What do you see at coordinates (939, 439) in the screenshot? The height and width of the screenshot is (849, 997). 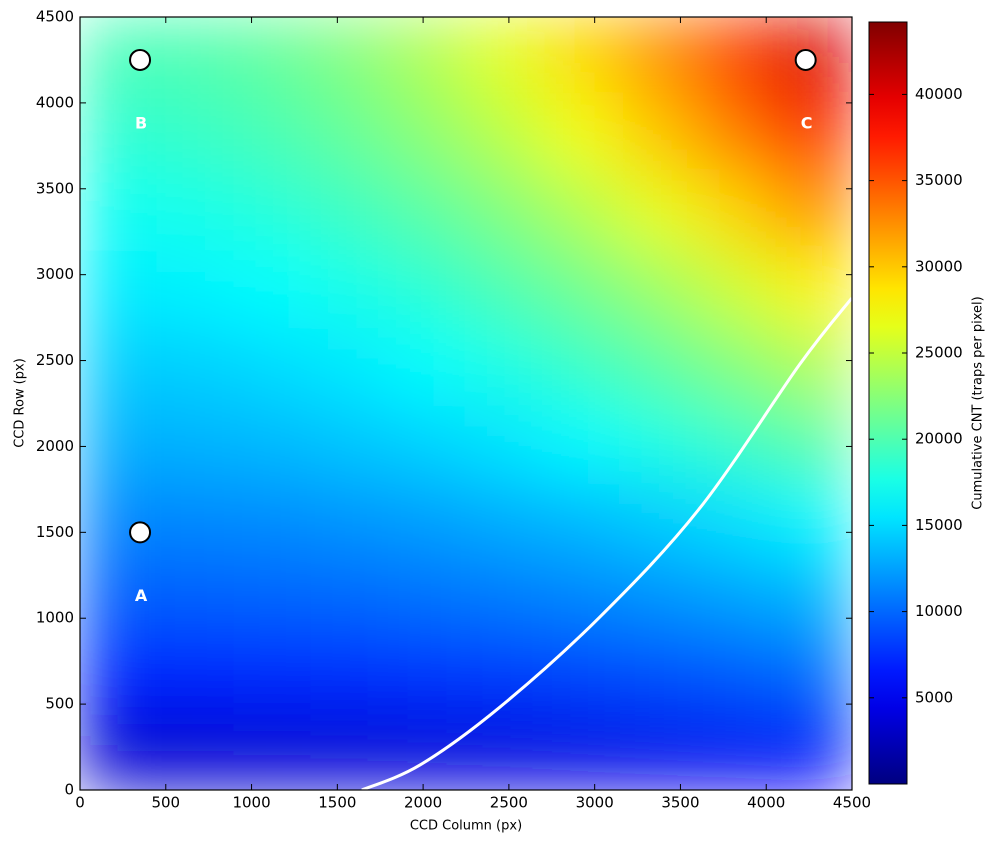 I see `colorbar-tick-label: 20000` at bounding box center [939, 439].